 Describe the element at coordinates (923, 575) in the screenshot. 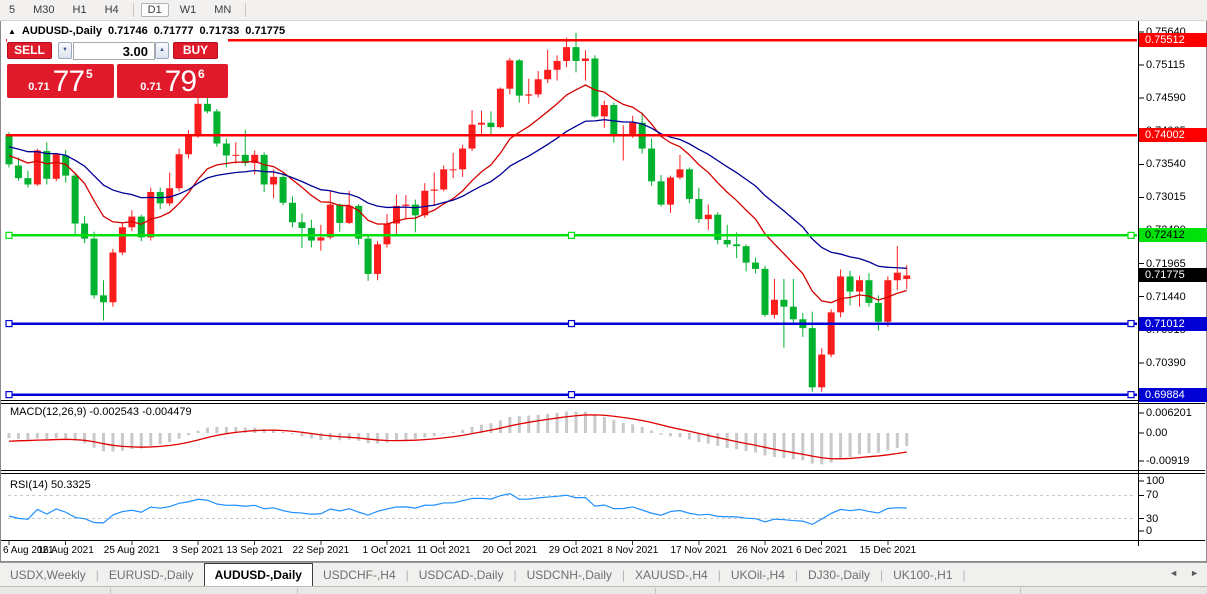

I see `chart-tab-uk100-h1: UK100-,H1` at that location.